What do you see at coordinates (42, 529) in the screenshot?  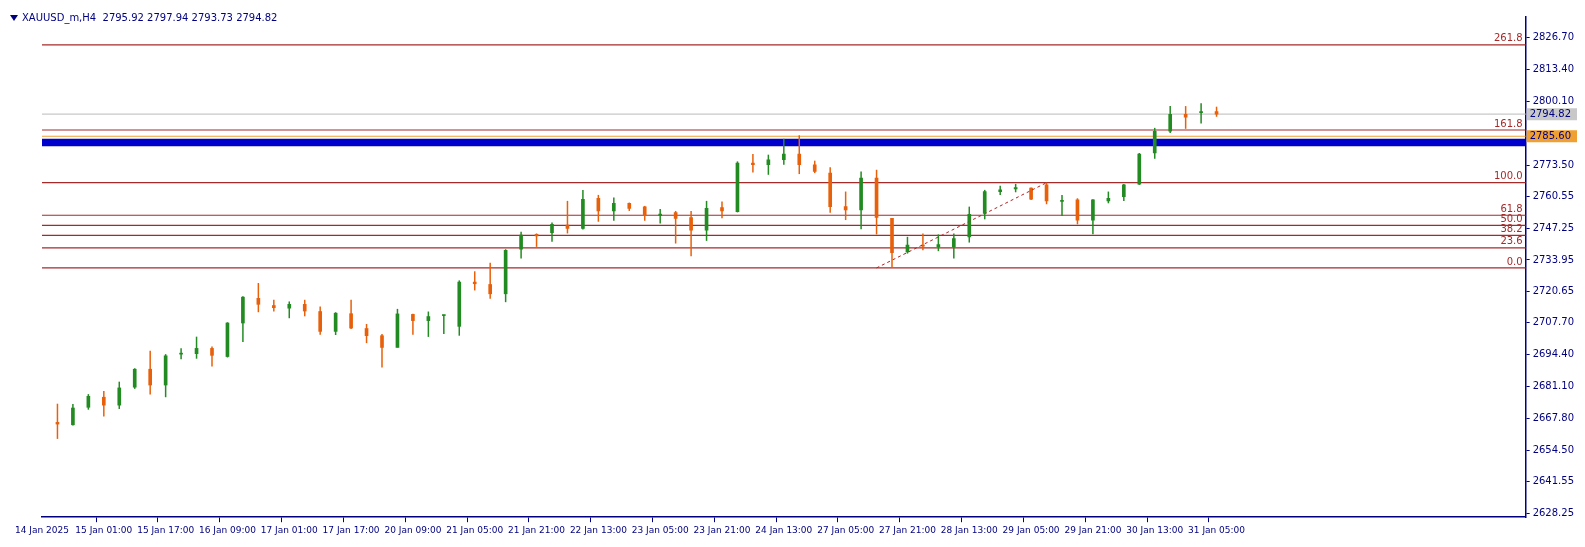 I see `x-tick-label: 14 Jan 2025` at bounding box center [42, 529].